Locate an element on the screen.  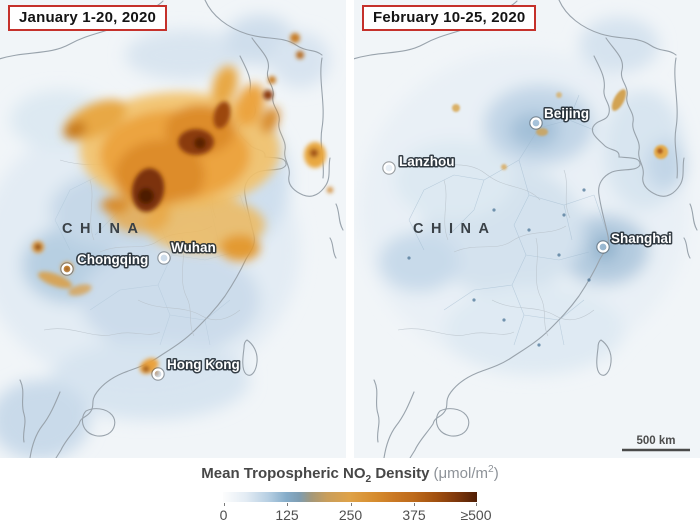
city-dots-layer is located at coordinates (499, 267).